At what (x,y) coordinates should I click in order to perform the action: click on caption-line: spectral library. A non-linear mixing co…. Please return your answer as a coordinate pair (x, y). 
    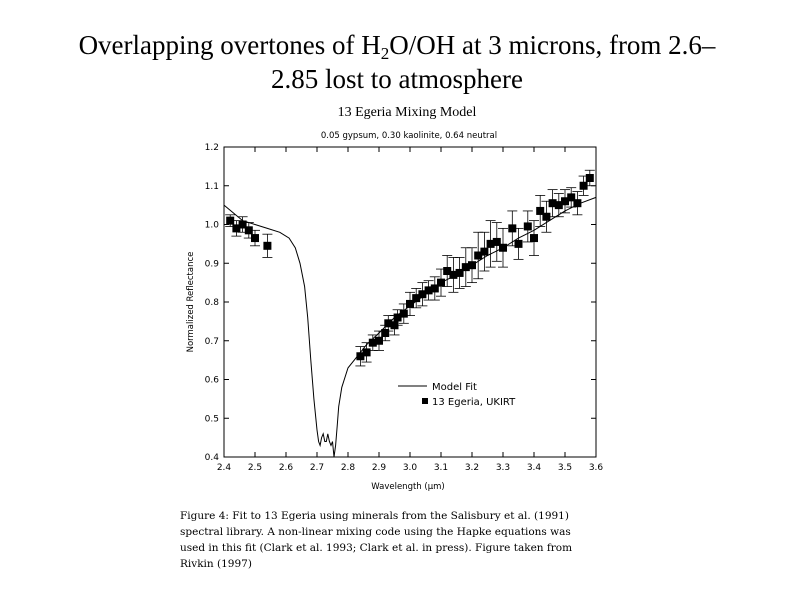
    Looking at the image, I should click on (375, 532).